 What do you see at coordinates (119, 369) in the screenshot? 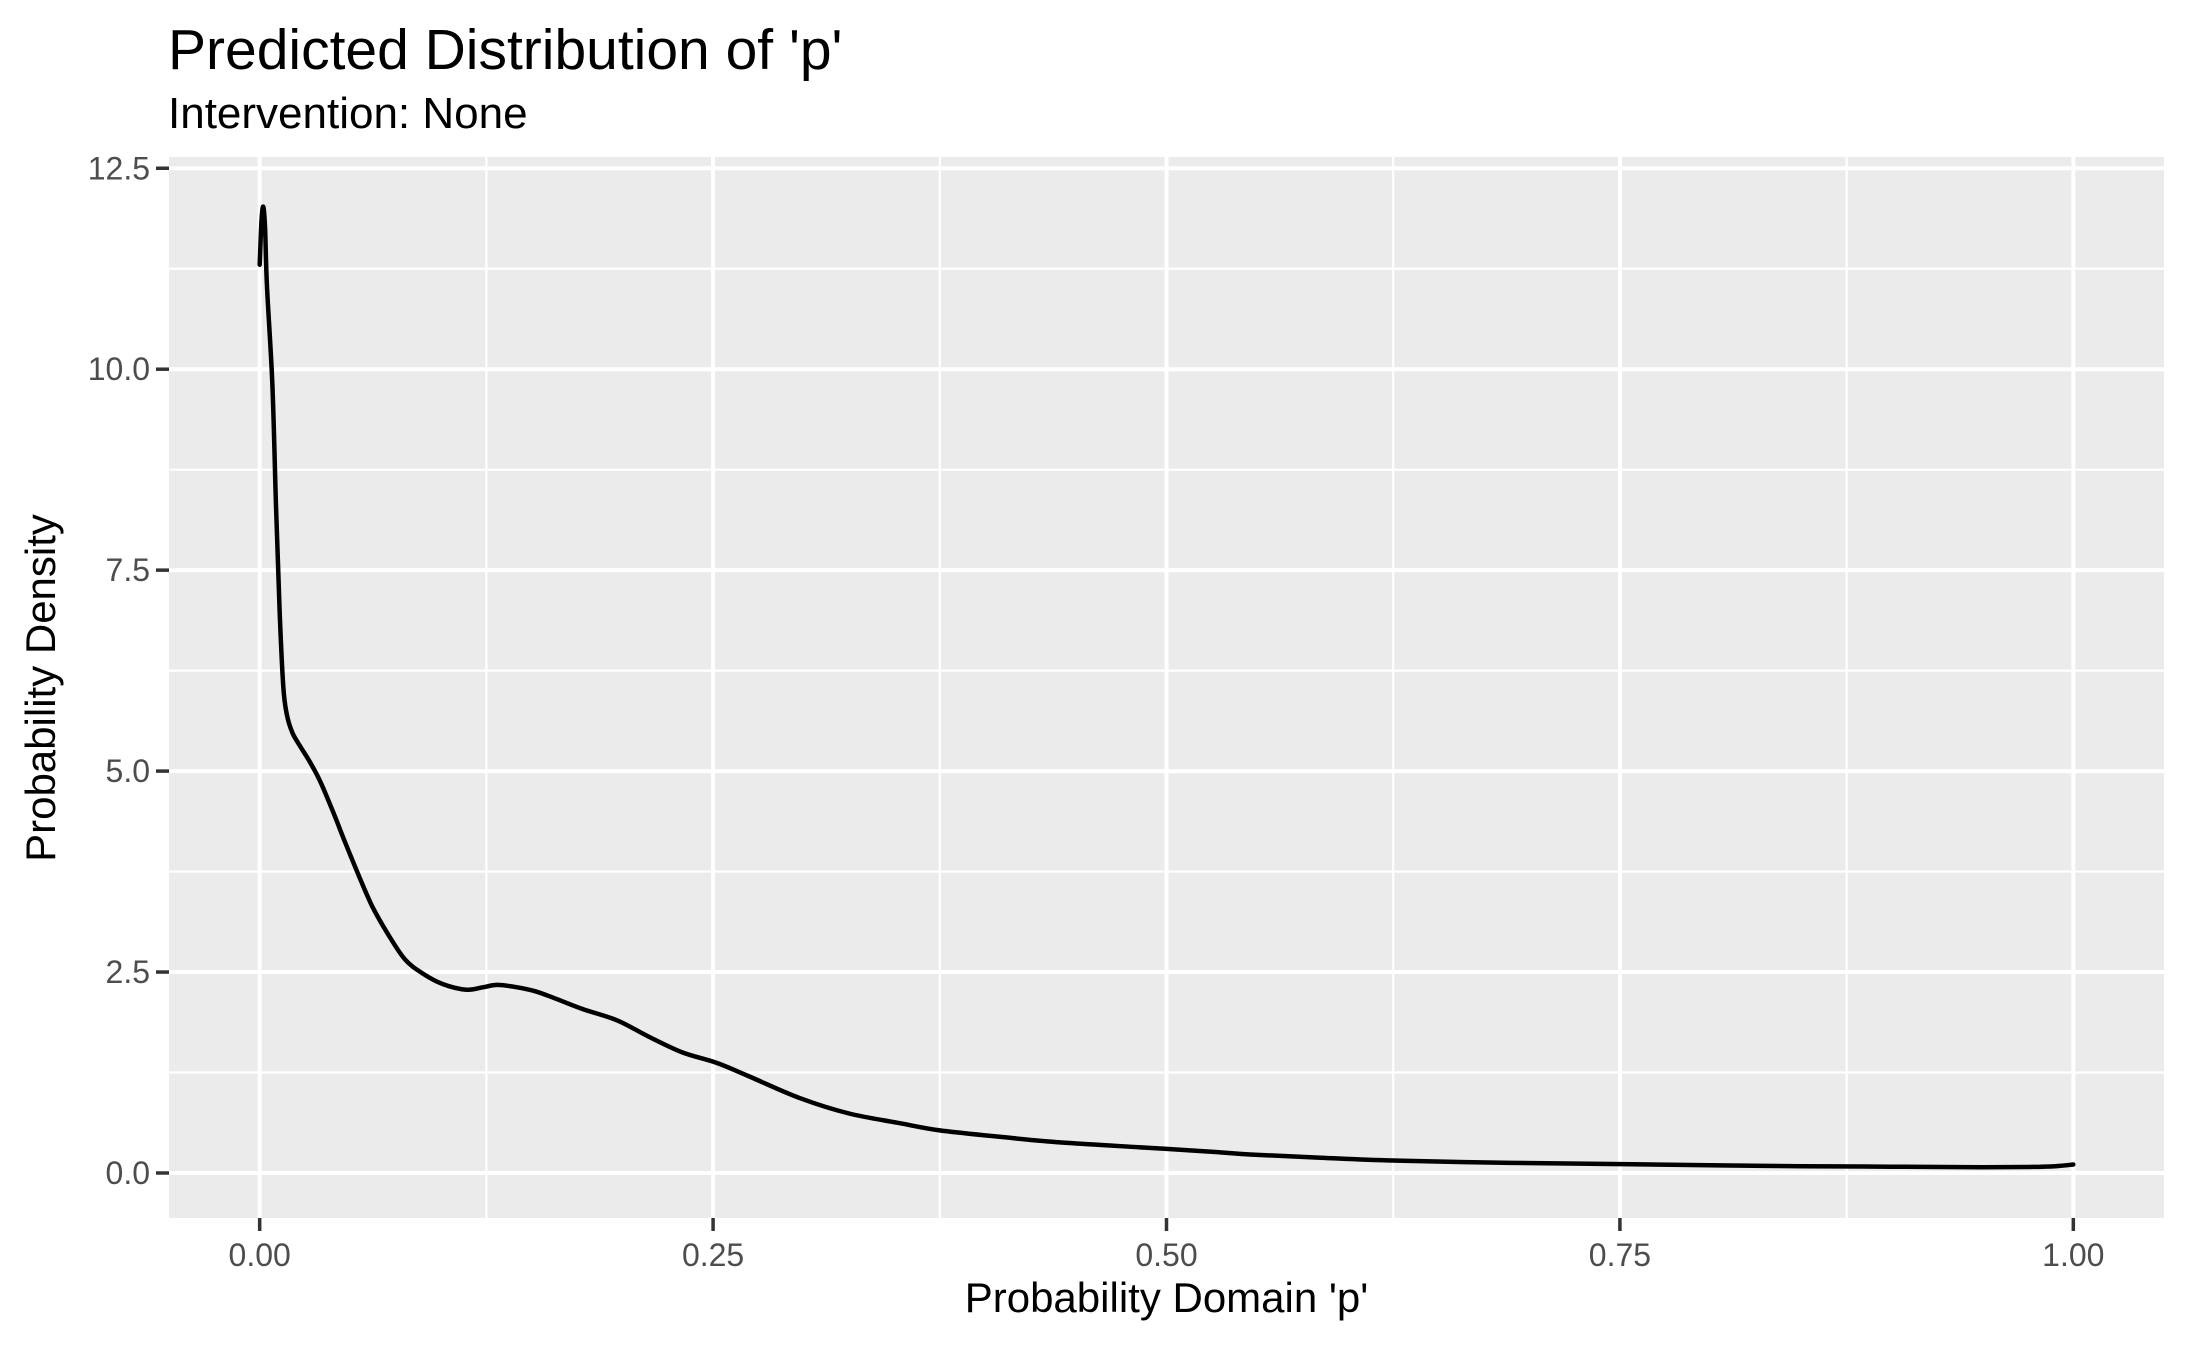
I see `y-tick-label: 10.0` at bounding box center [119, 369].